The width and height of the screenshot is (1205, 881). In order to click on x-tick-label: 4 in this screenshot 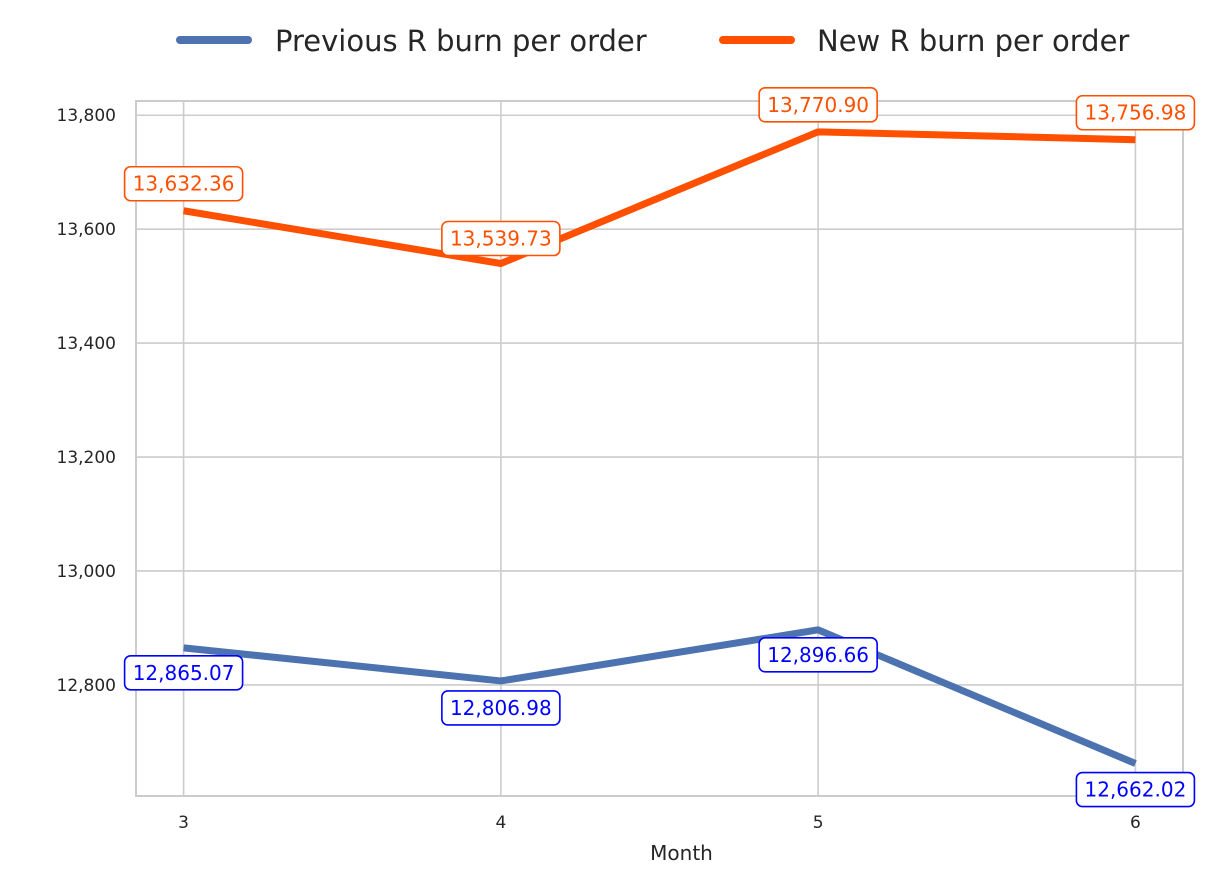, I will do `click(500, 823)`.